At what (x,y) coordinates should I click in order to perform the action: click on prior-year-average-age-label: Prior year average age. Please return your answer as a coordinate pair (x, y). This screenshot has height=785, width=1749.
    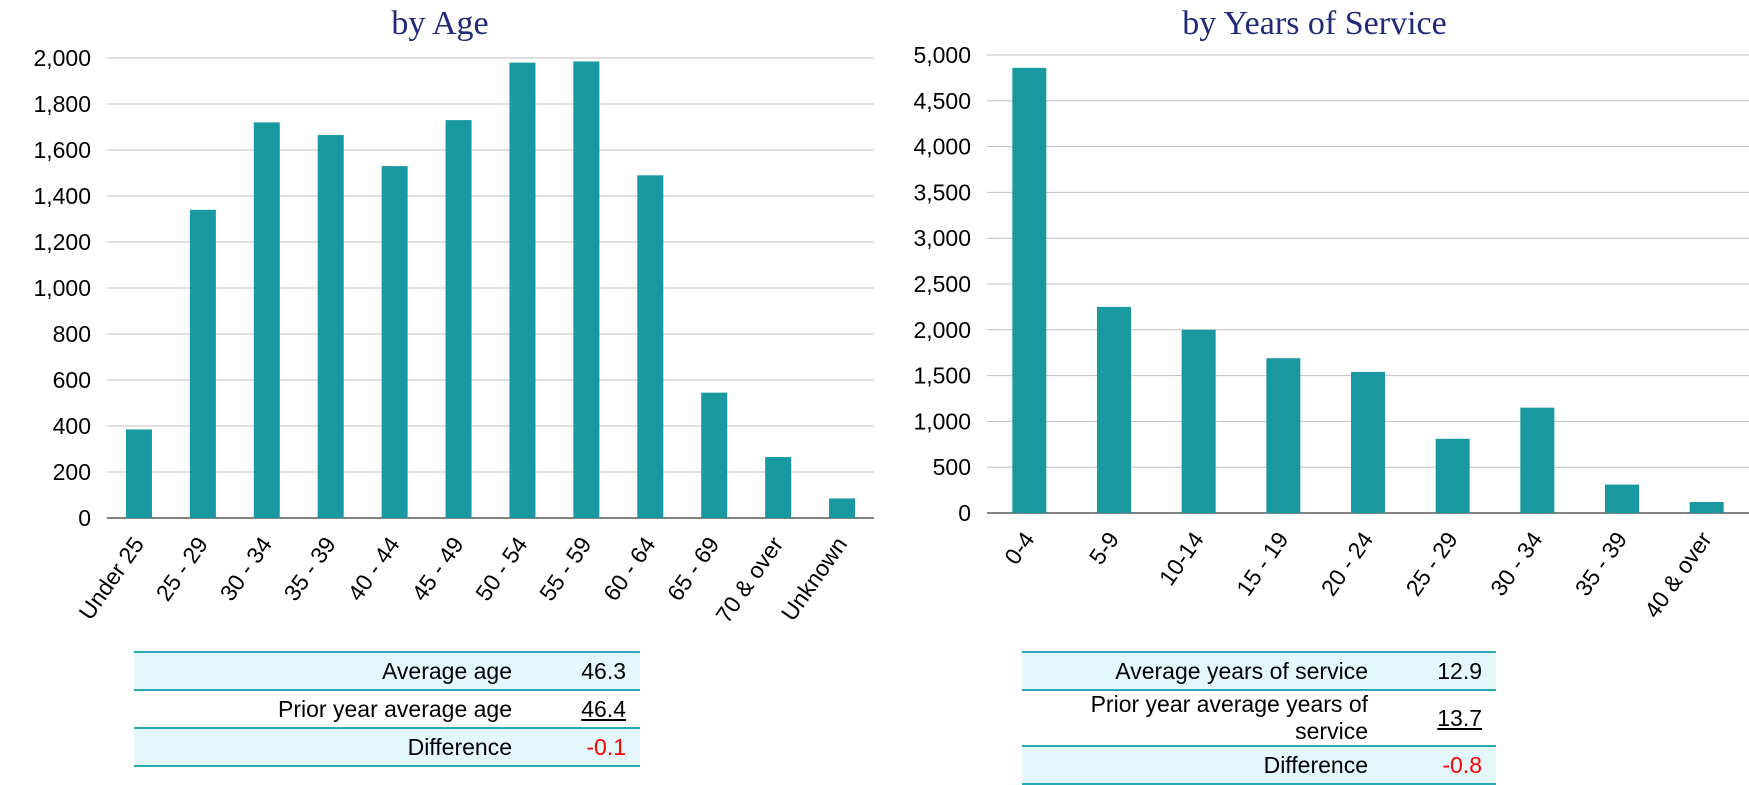
    Looking at the image, I should click on (395, 708).